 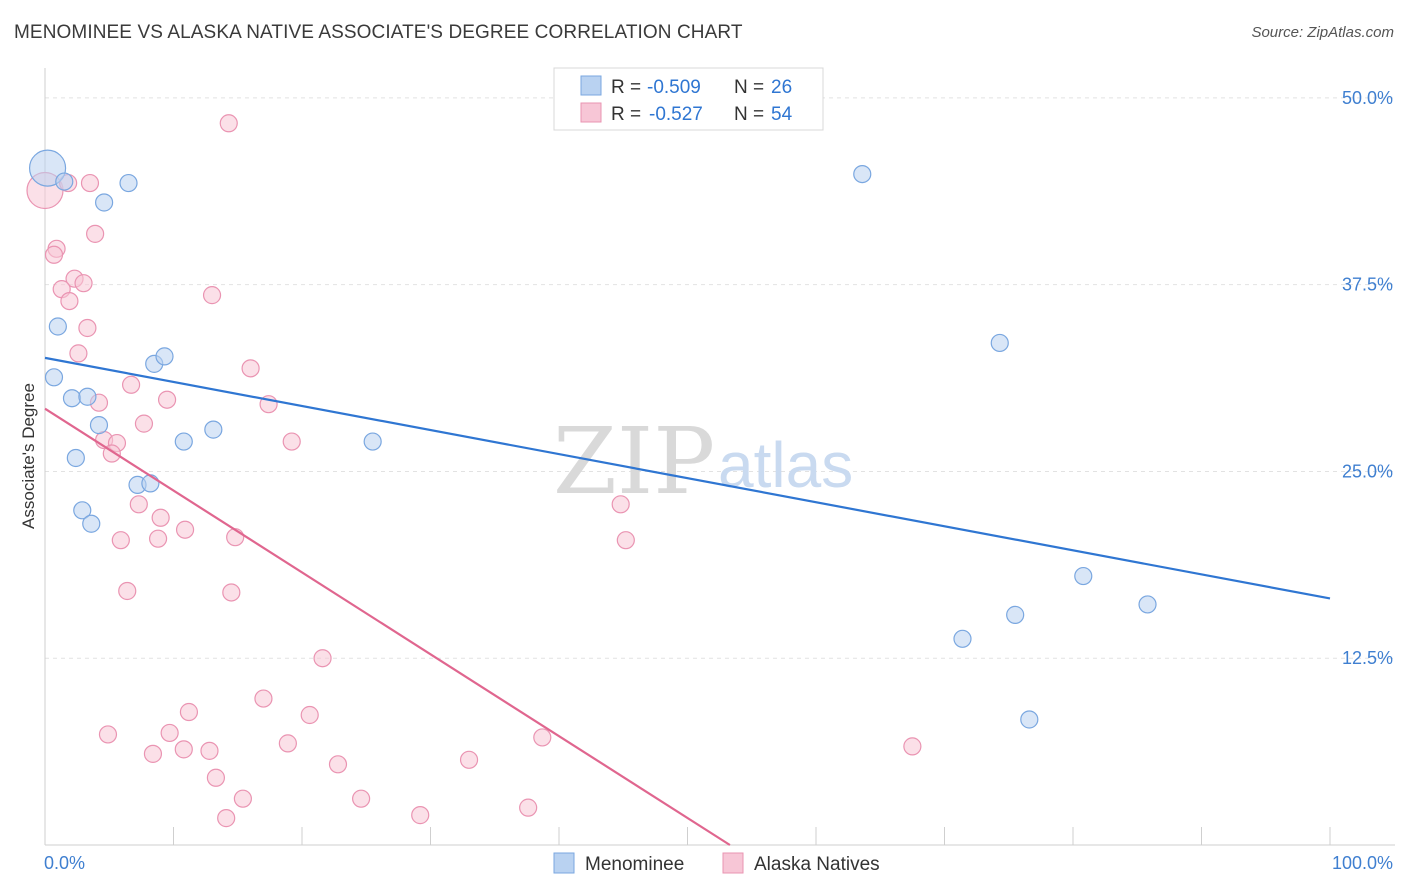 What do you see at coordinates (634, 461) in the screenshot?
I see `watermark-zip: ZIP` at bounding box center [634, 461].